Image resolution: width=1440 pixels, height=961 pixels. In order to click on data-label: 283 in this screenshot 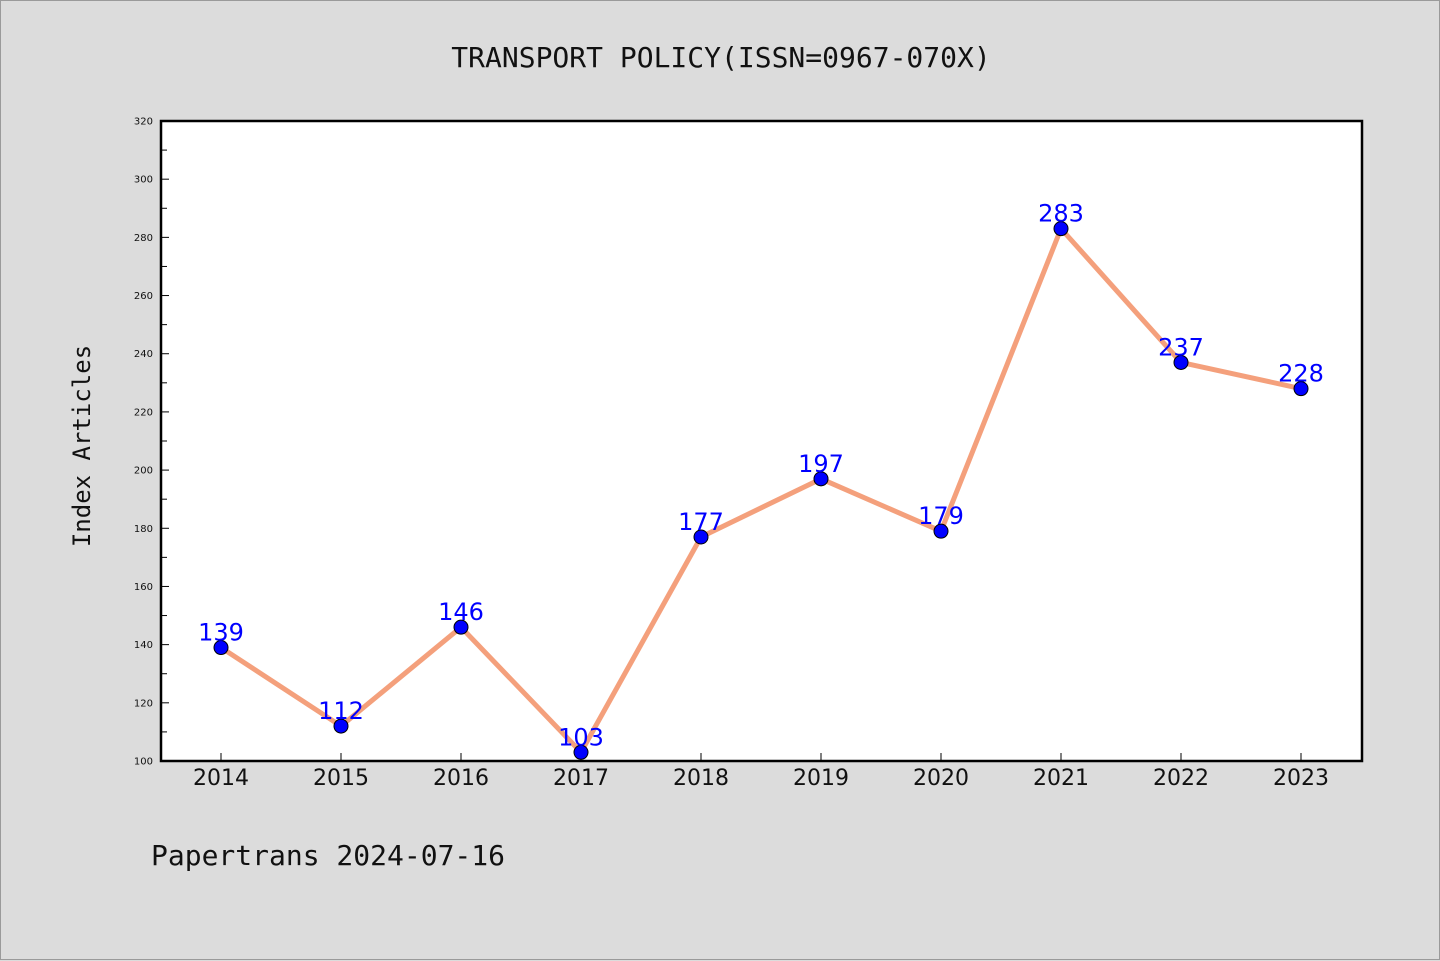, I will do `click(1061, 214)`.